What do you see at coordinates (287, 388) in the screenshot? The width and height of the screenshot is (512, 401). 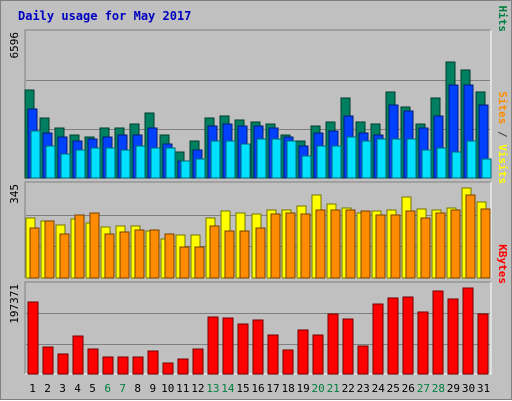 I see `x-tick-label: 18` at bounding box center [287, 388].